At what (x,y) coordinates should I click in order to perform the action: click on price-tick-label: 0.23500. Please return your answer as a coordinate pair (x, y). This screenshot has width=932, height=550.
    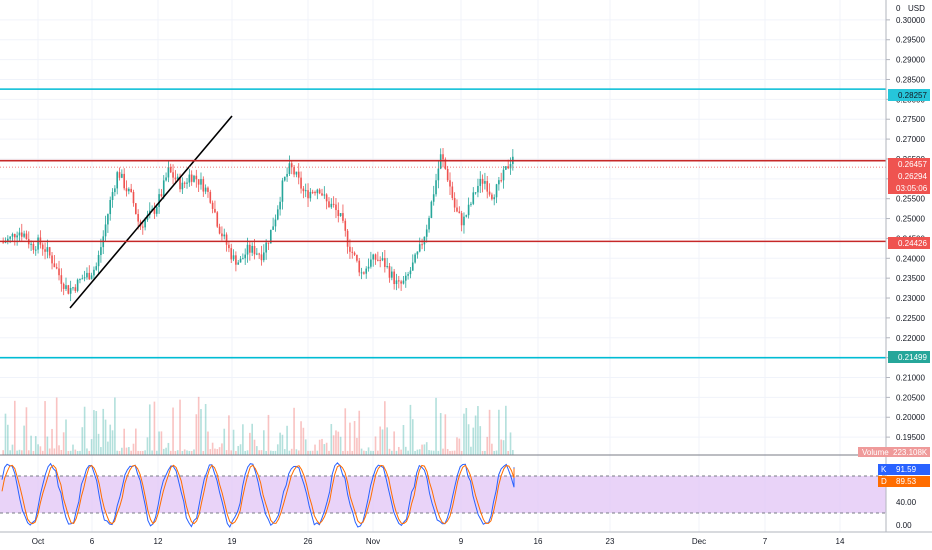
    Looking at the image, I should click on (910, 278).